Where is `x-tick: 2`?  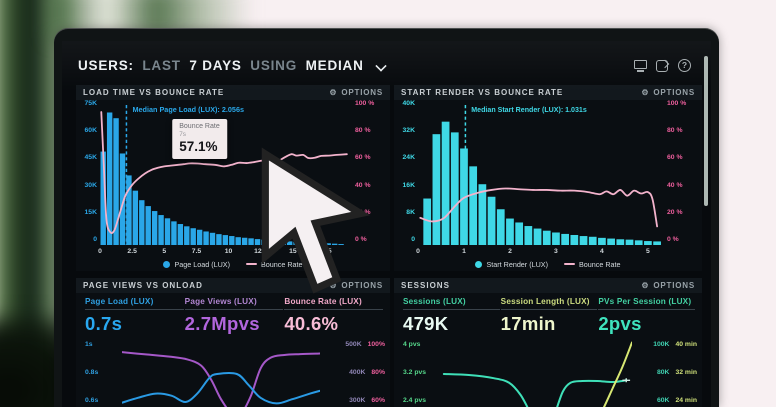
x-tick: 2 is located at coordinates (510, 251).